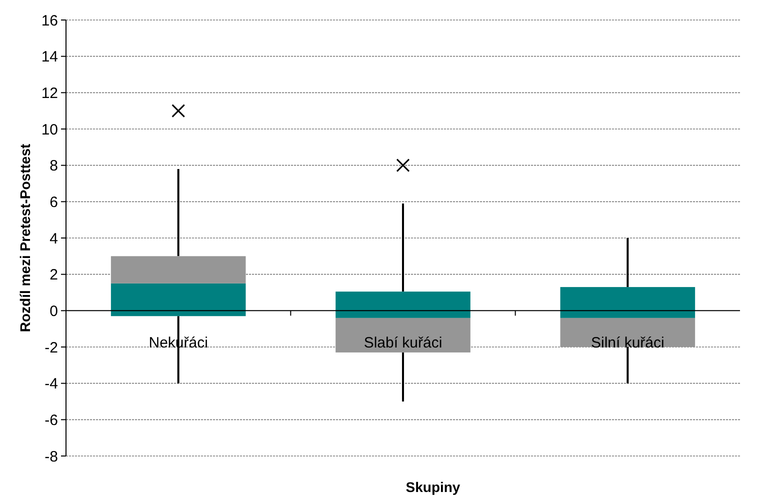 This screenshot has width=758, height=499. What do you see at coordinates (54, 166) in the screenshot?
I see `y-tick-label: 8` at bounding box center [54, 166].